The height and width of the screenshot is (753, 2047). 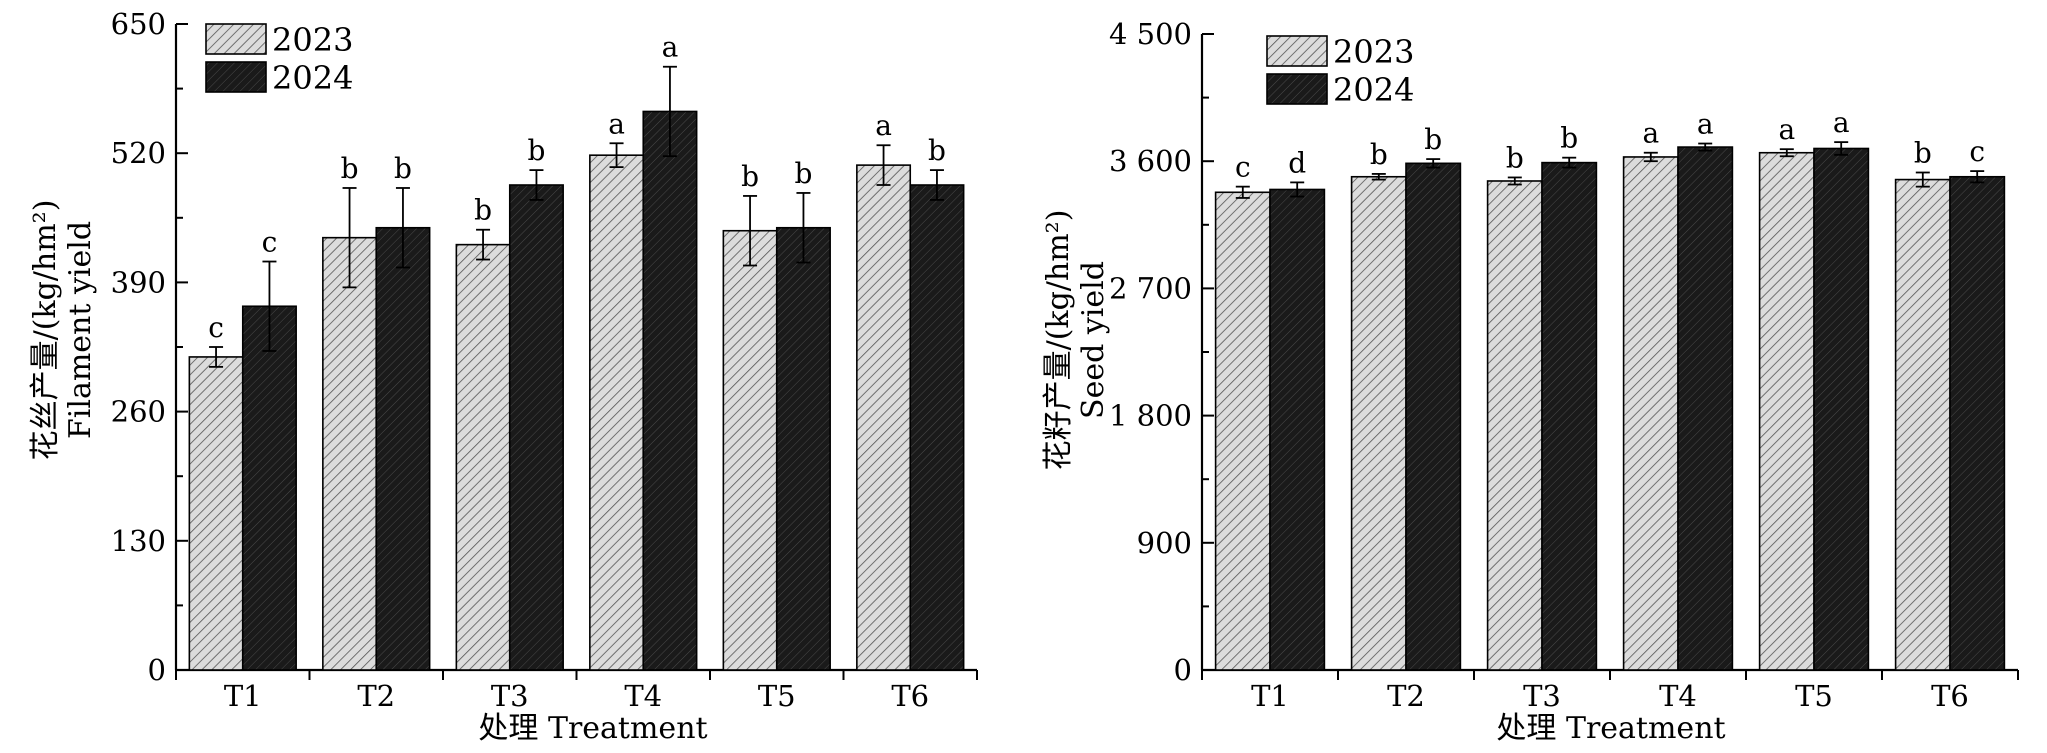 What do you see at coordinates (138, 153) in the screenshot?
I see `y-tick-label: 520` at bounding box center [138, 153].